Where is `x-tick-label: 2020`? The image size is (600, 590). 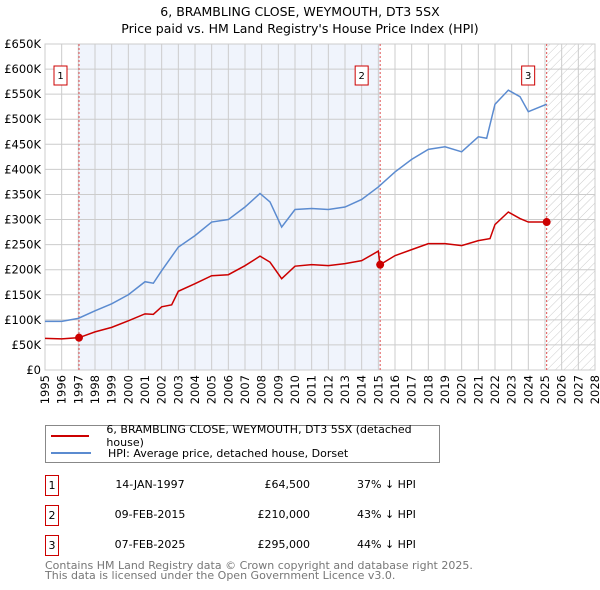
x-tick-label: 2020 is located at coordinates (462, 389).